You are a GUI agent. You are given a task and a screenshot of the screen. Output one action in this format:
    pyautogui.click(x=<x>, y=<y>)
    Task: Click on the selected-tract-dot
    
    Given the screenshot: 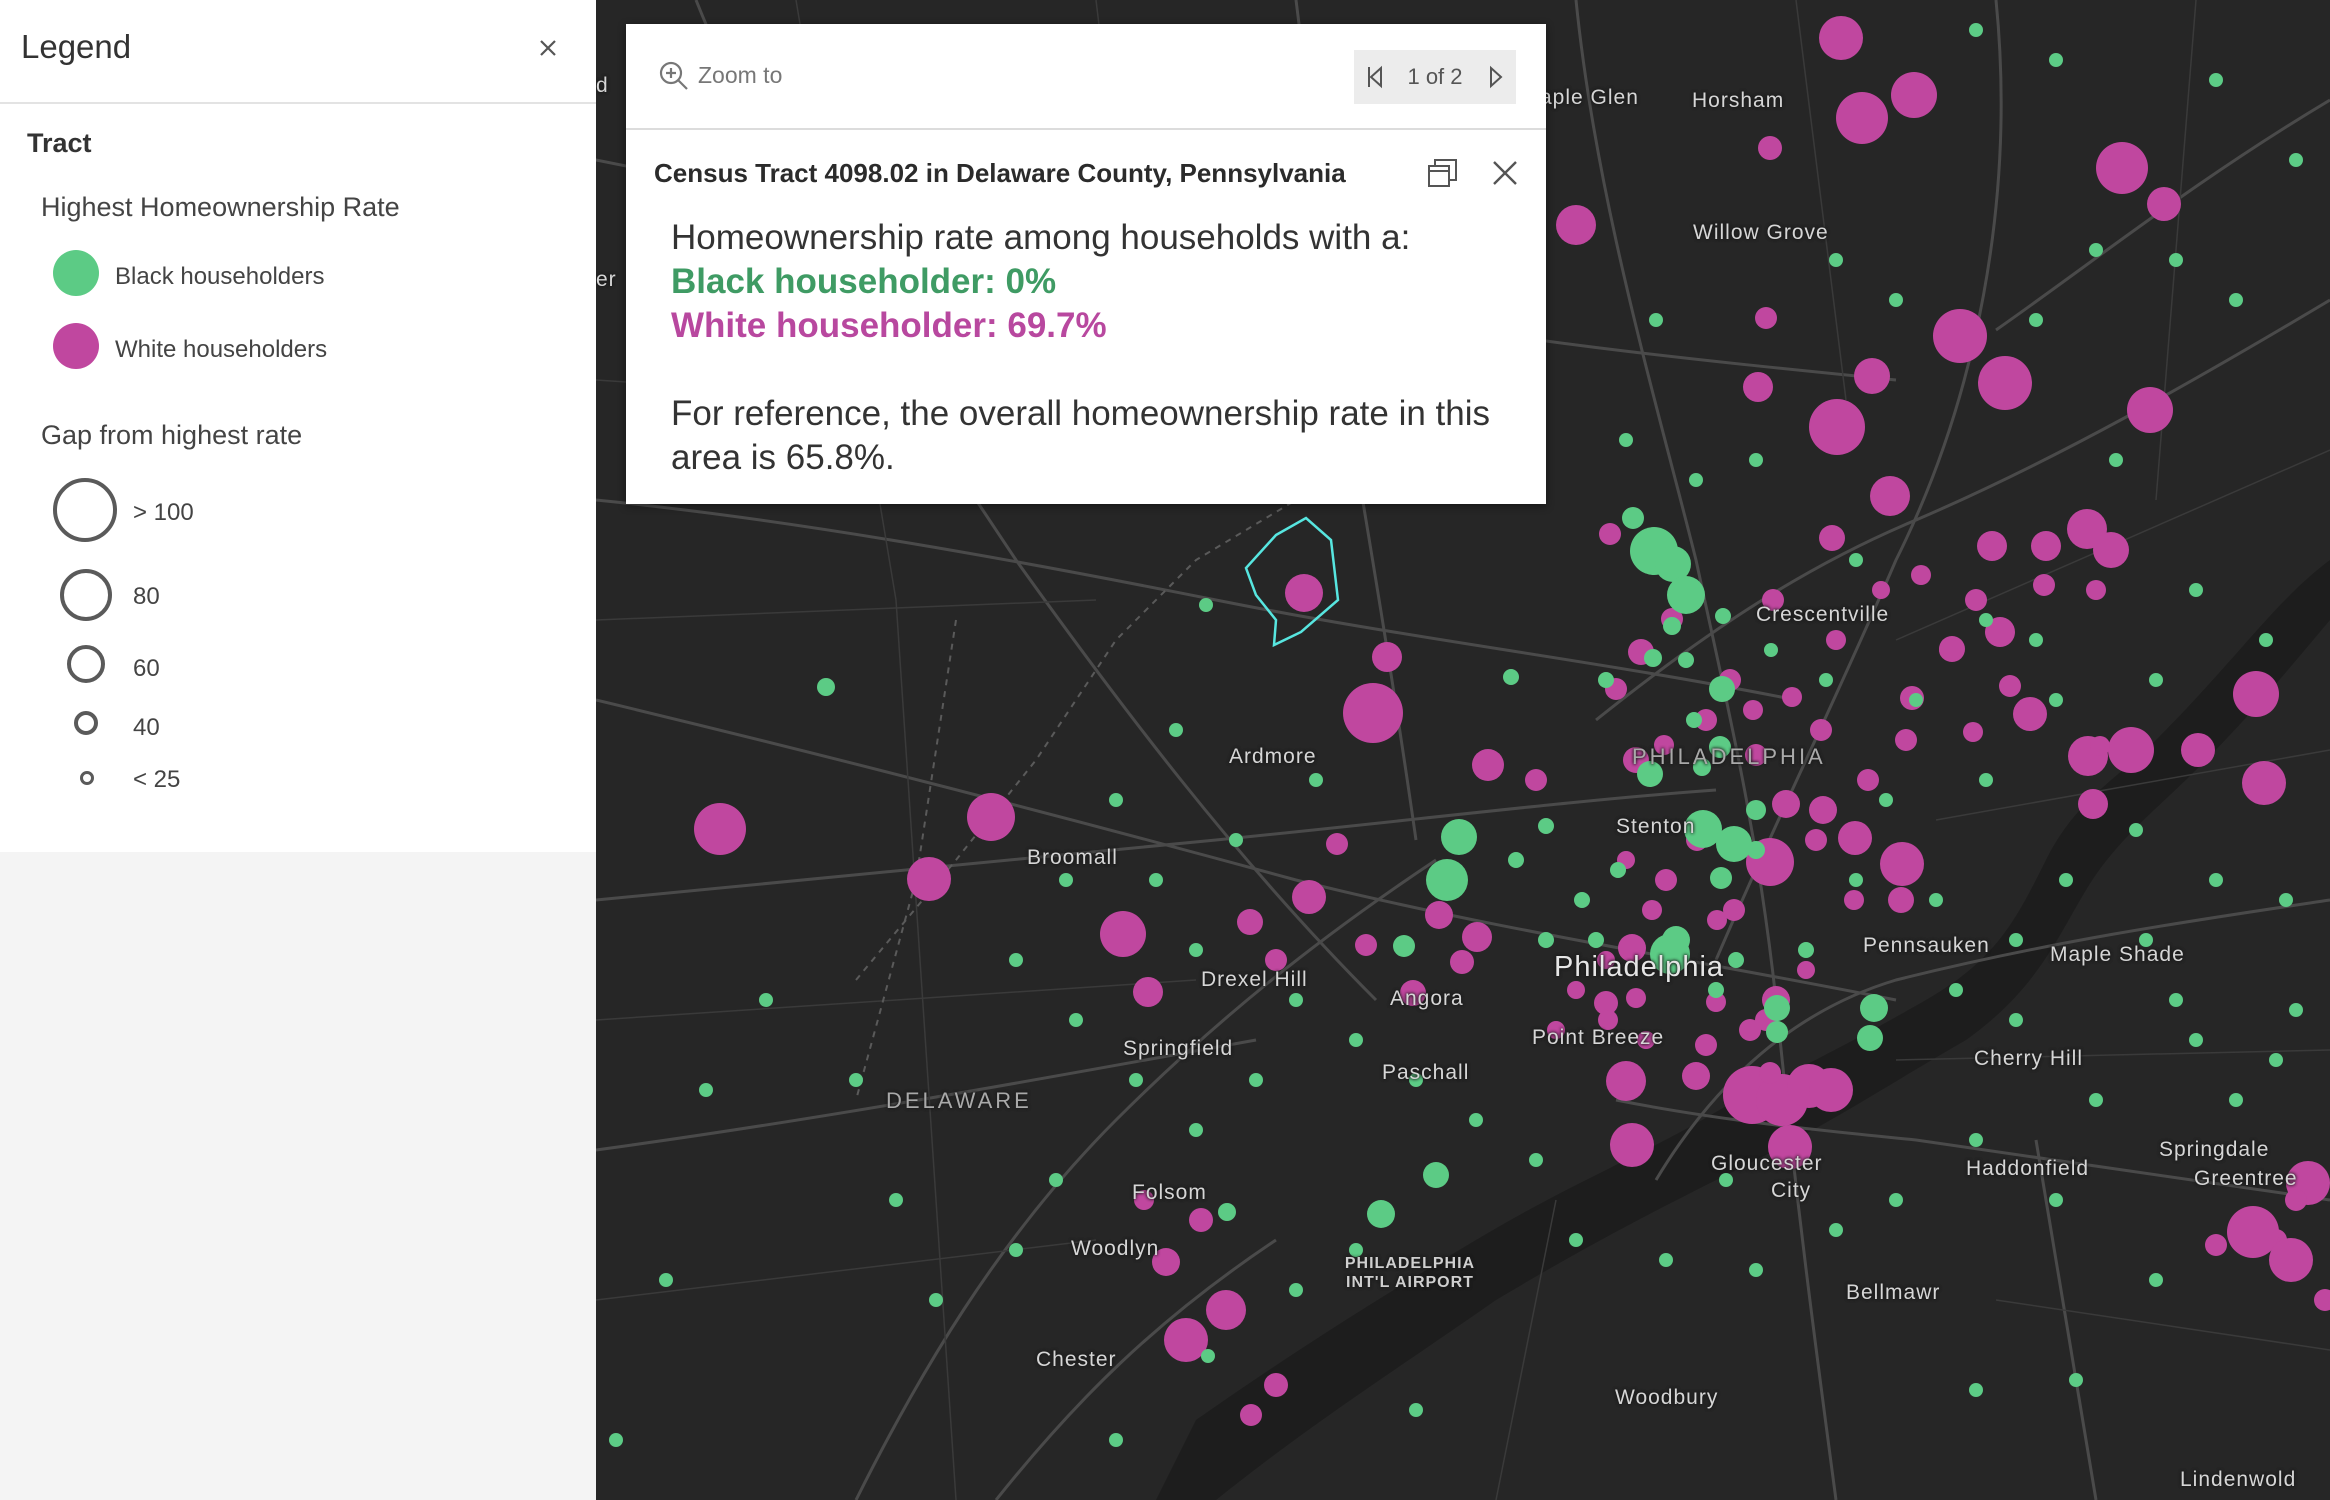 What is the action you would take?
    pyautogui.click(x=1304, y=593)
    